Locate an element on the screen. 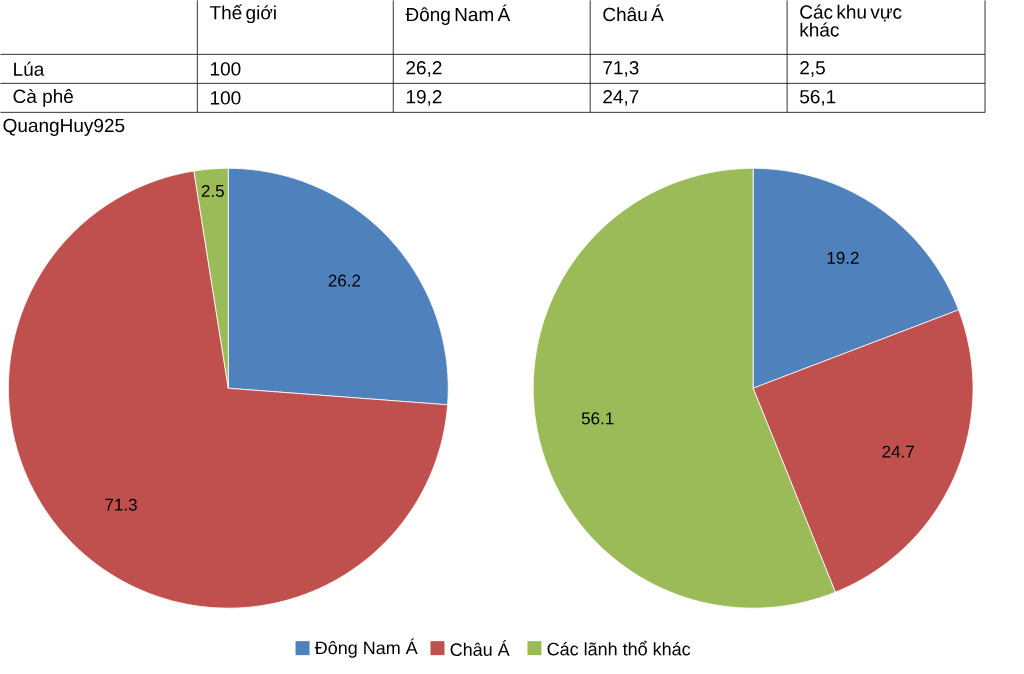 The height and width of the screenshot is (674, 1024). text: 2,5 is located at coordinates (812, 68).